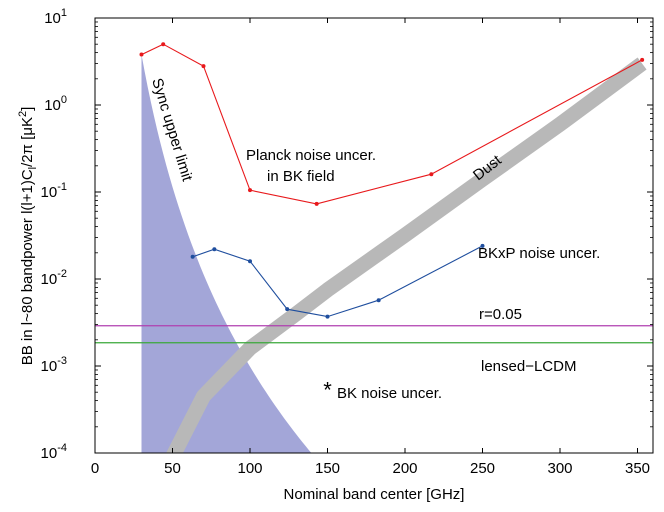 This screenshot has width=664, height=512. What do you see at coordinates (95, 468) in the screenshot?
I see `x-tick-label: 0` at bounding box center [95, 468].